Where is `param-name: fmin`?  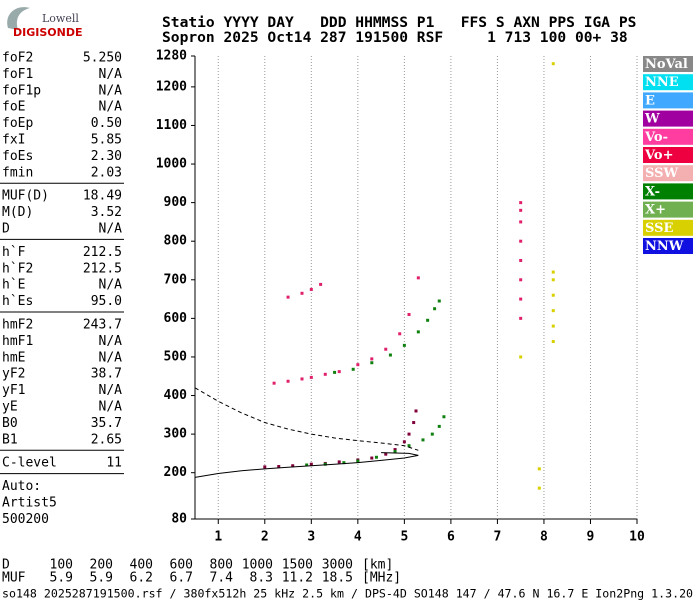 param-name: fmin is located at coordinates (17, 172).